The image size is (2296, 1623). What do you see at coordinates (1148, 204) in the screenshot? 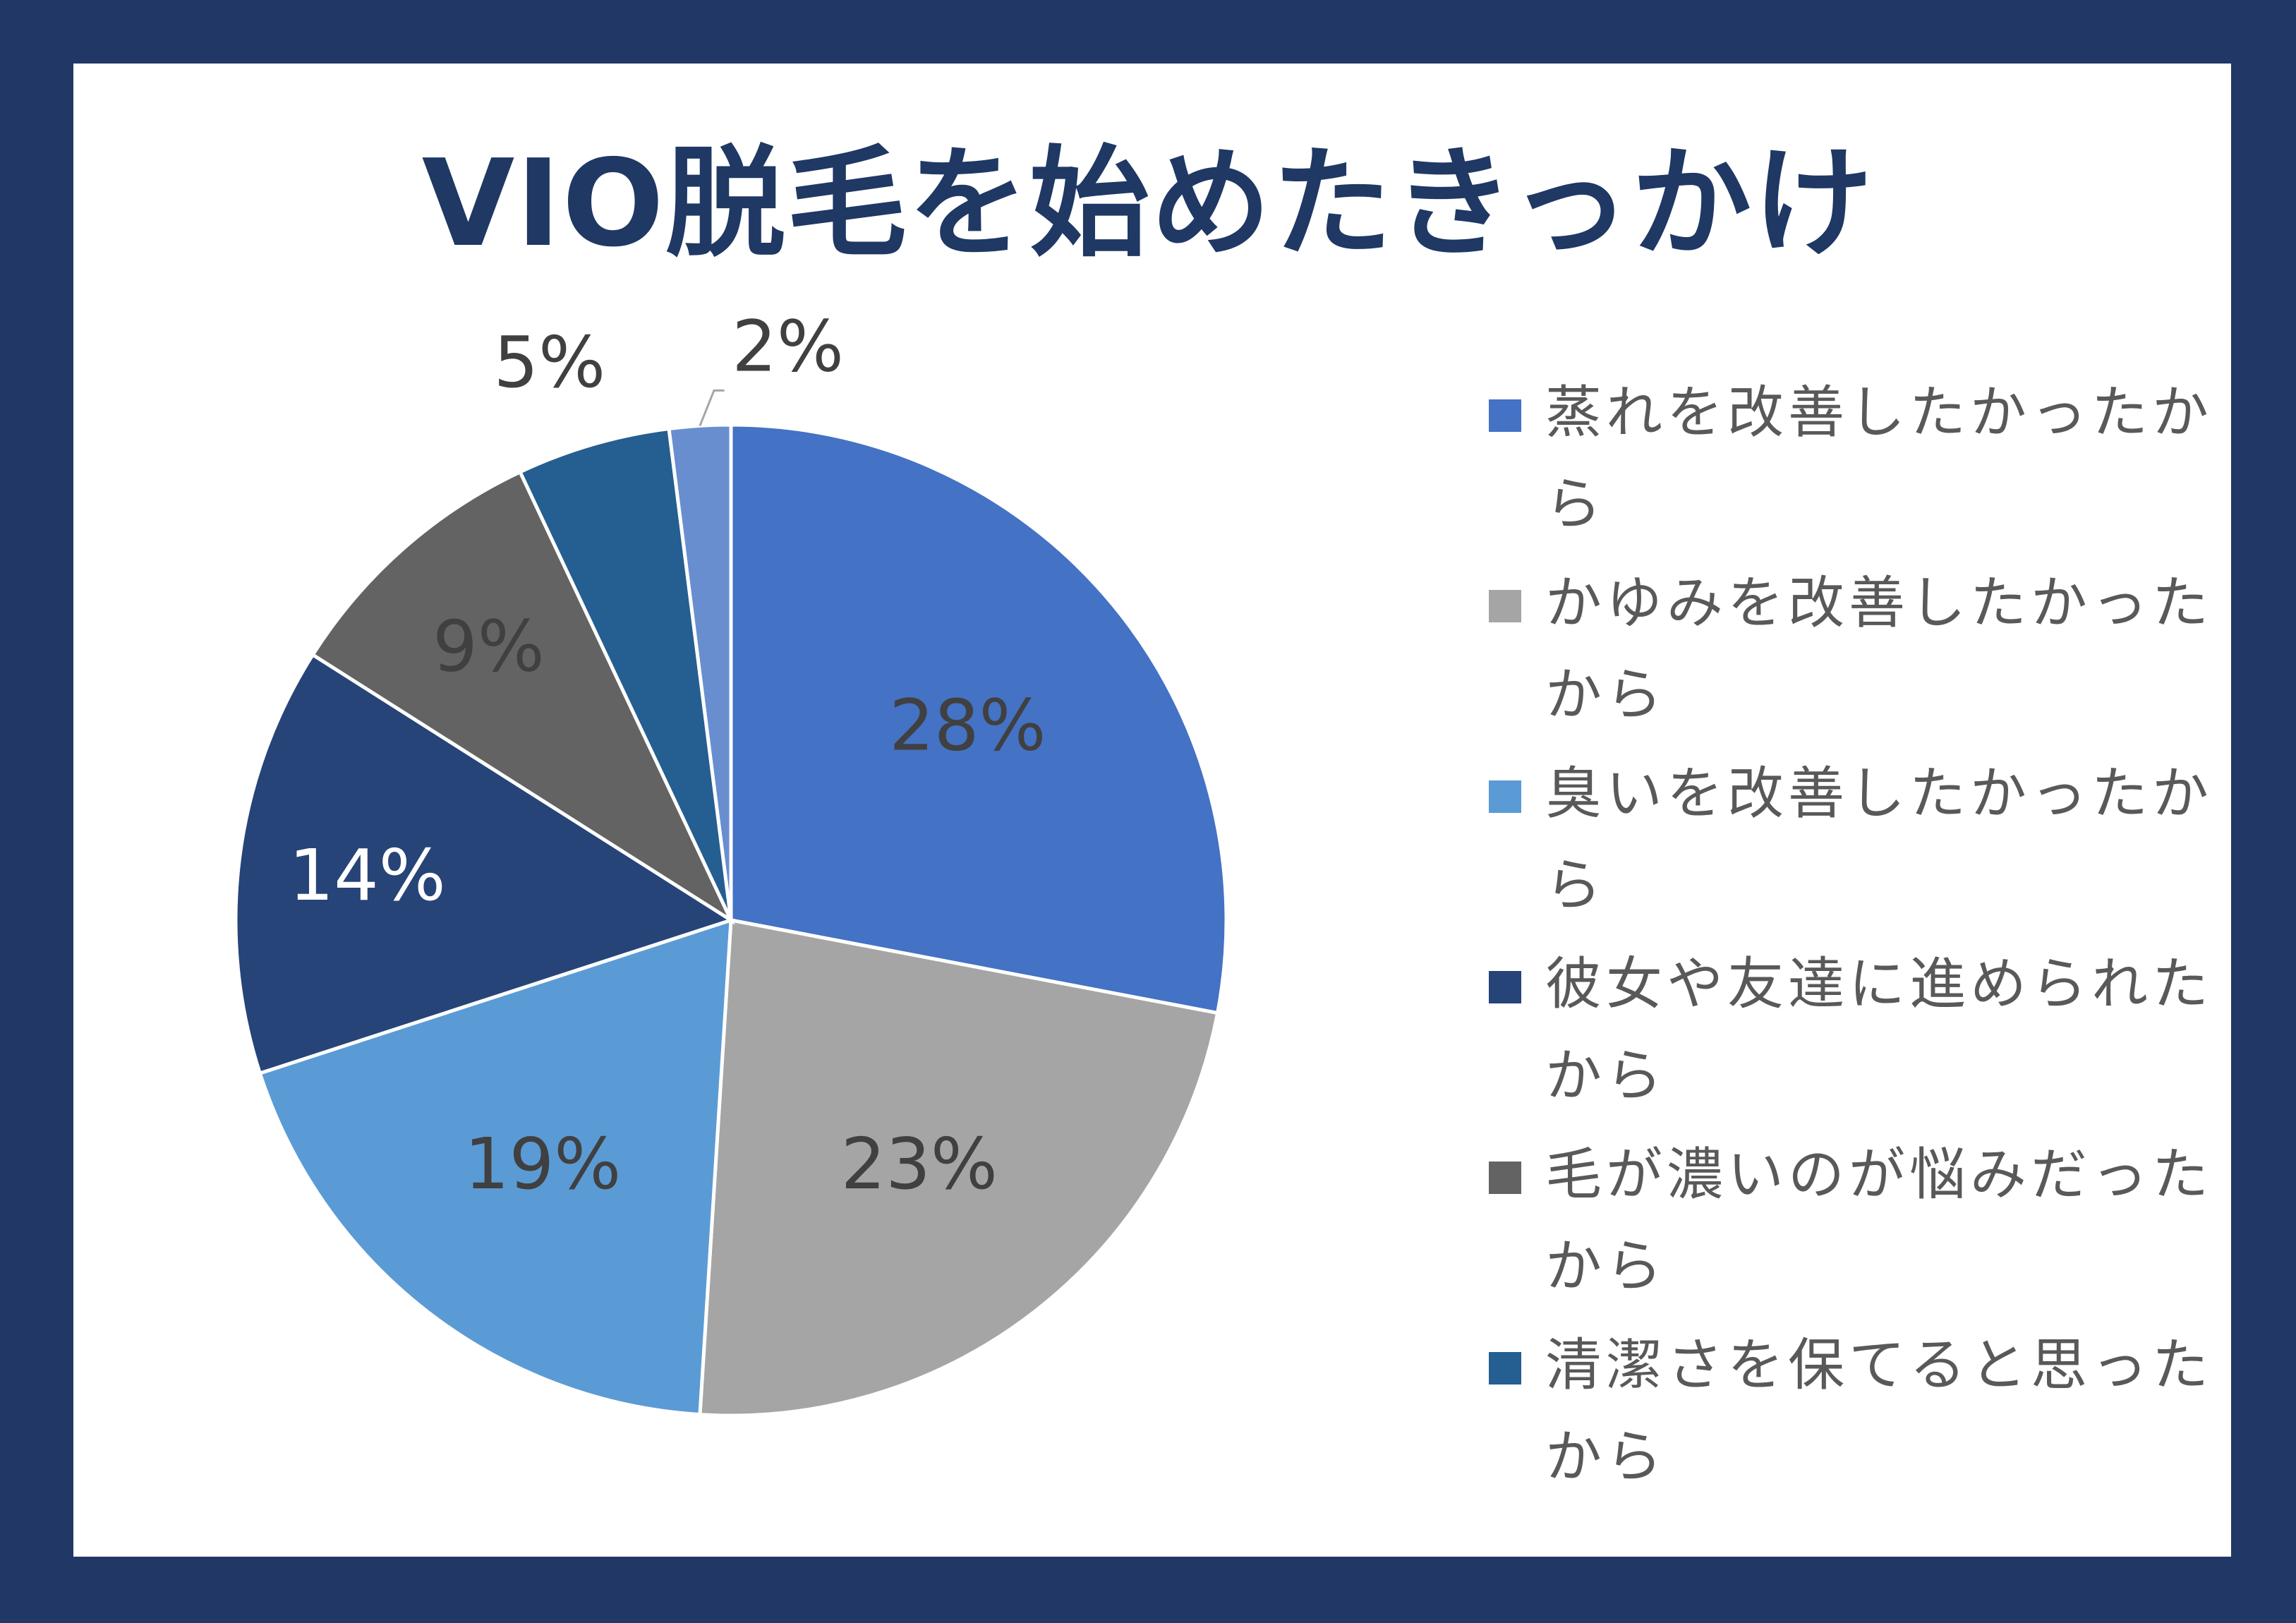
I see `chart-title: VIO脱毛を始めたきっかけ` at bounding box center [1148, 204].